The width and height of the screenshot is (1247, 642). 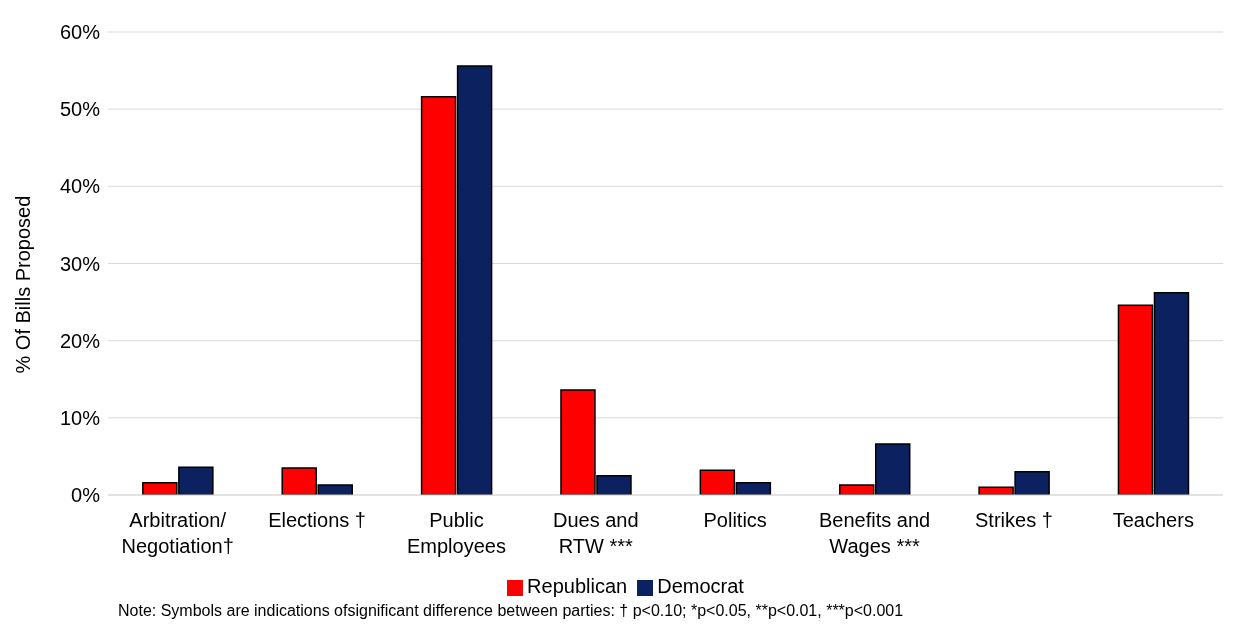 What do you see at coordinates (735, 520) in the screenshot?
I see `x-tick-label: Politics` at bounding box center [735, 520].